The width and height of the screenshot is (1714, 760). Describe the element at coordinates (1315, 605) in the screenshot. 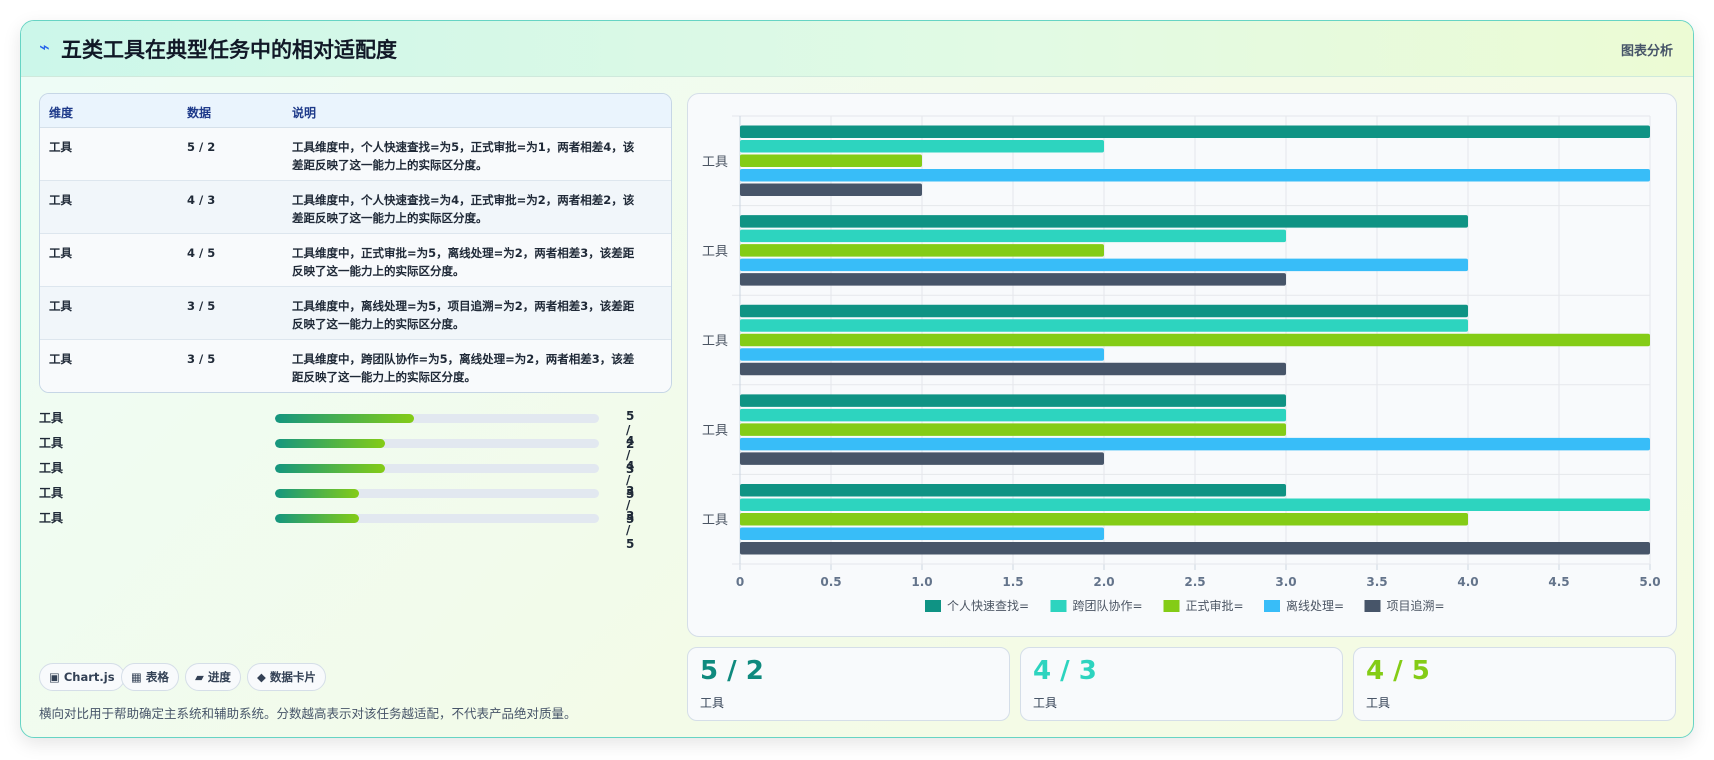

I see `legend-label: 离线处理=` at that location.